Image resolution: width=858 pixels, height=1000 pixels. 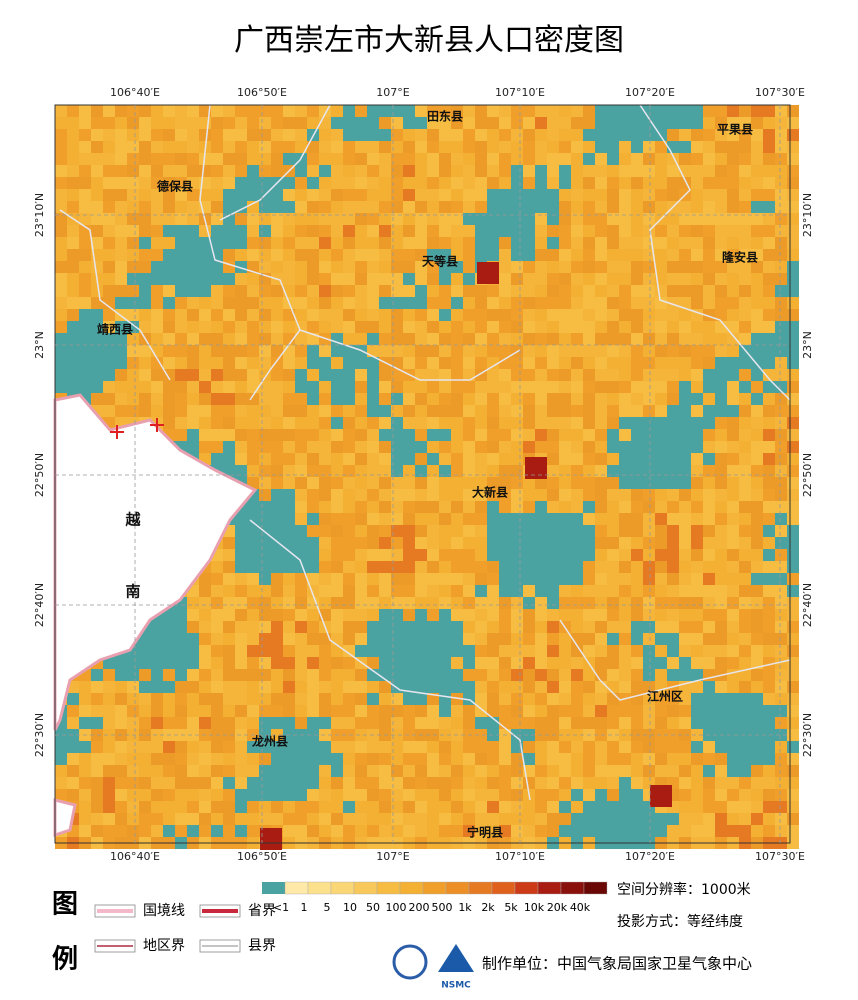 I want to click on logo-cma, so click(x=410, y=962).